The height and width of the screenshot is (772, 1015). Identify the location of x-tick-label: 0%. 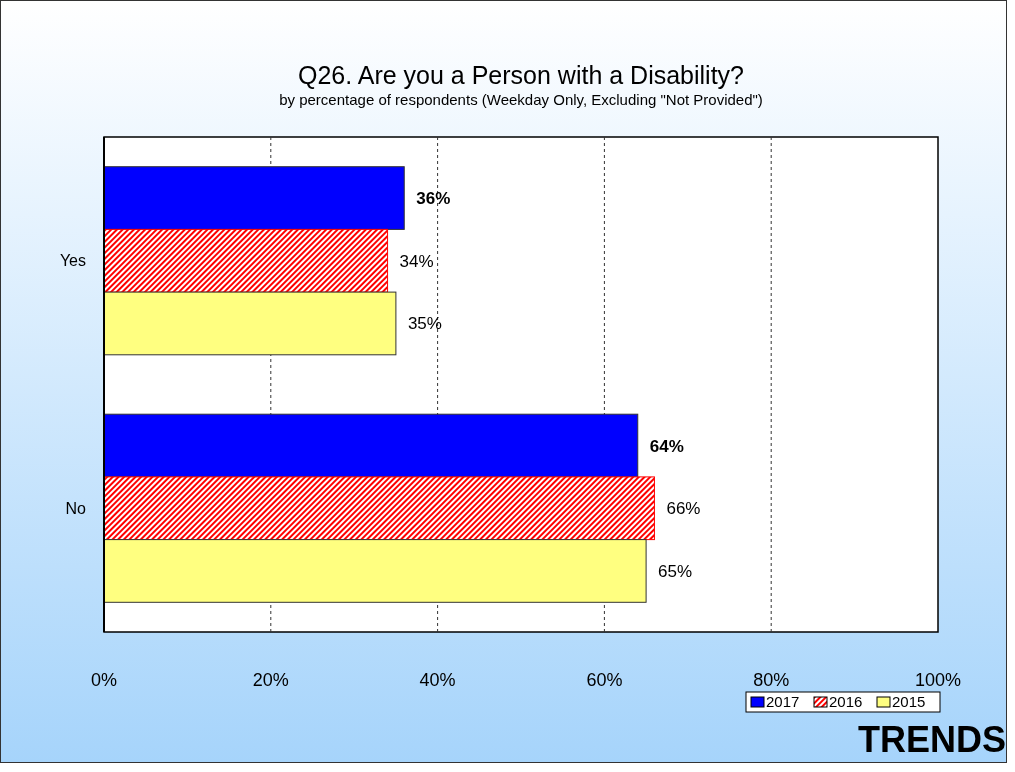
(104, 680).